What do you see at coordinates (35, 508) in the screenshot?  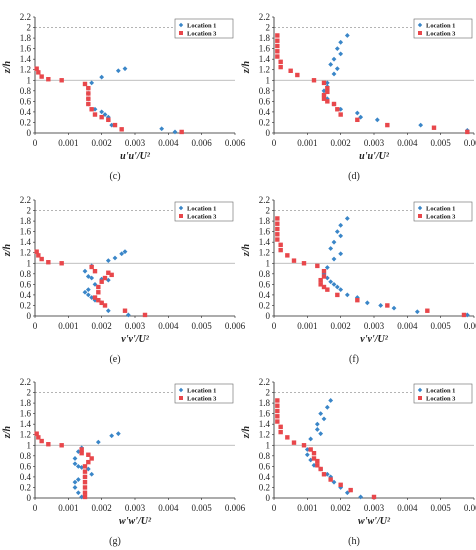 I see `x-tick-label: 0` at bounding box center [35, 508].